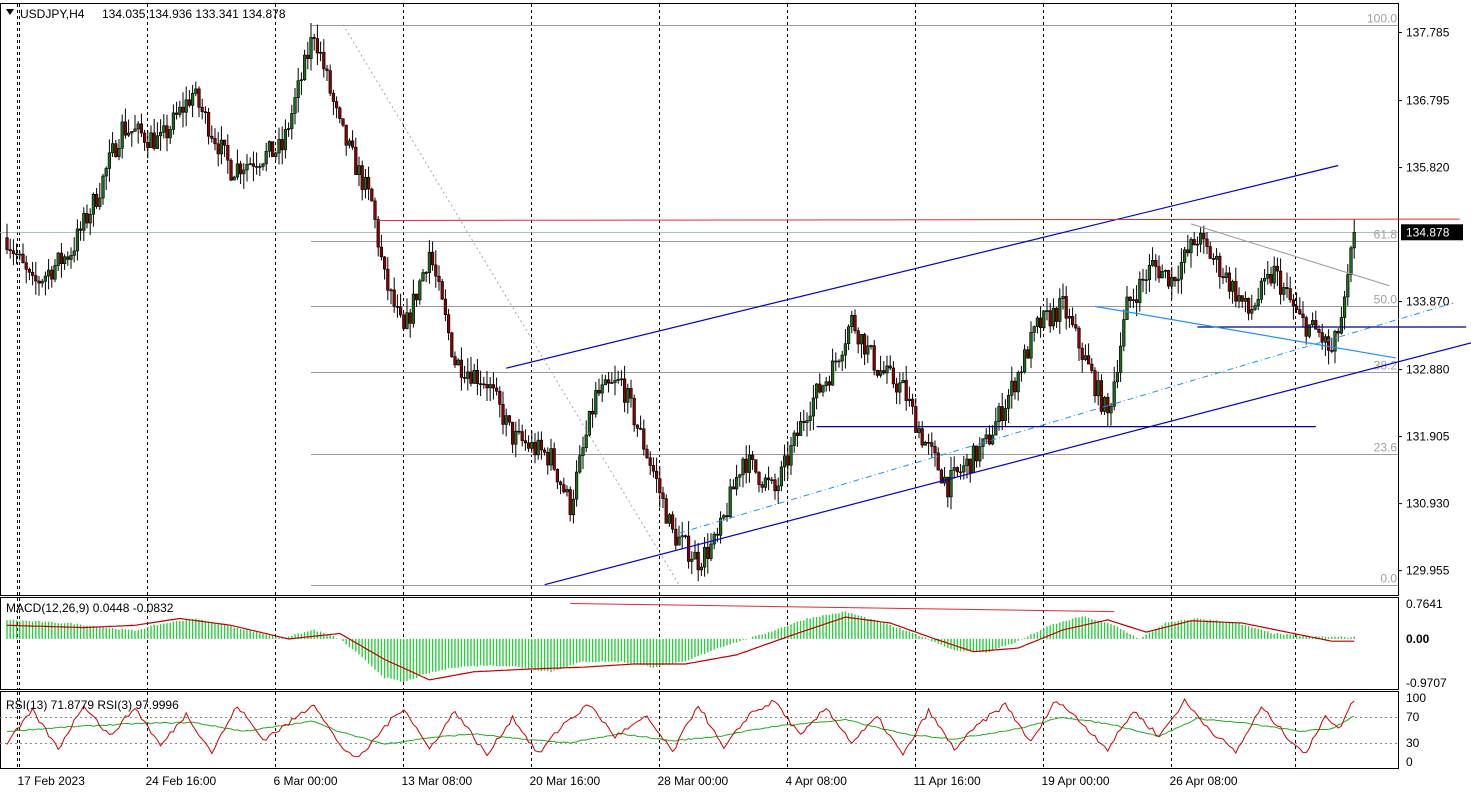 This screenshot has width=1471, height=795. What do you see at coordinates (1428, 101) in the screenshot?
I see `price-label: 136.795` at bounding box center [1428, 101].